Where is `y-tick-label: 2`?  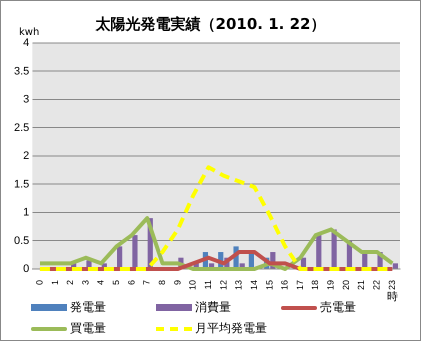 y-tick-label: 2 is located at coordinates (26, 156).